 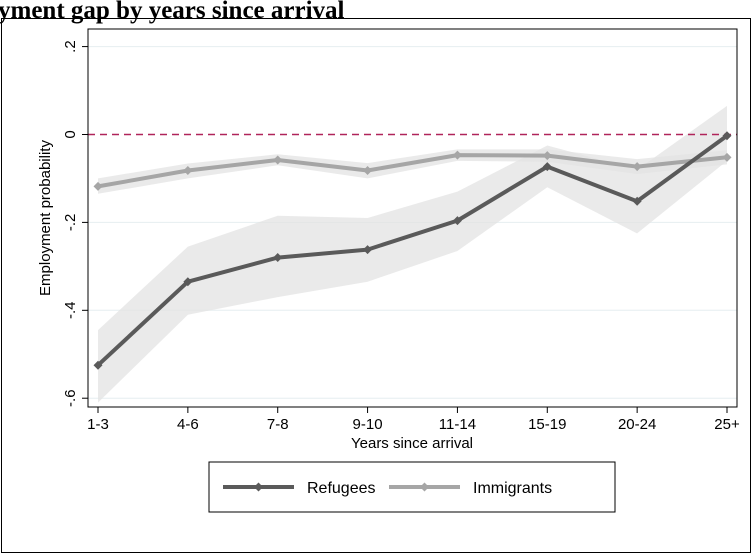 I want to click on x-tick-label-2: 7-8, so click(x=278, y=424).